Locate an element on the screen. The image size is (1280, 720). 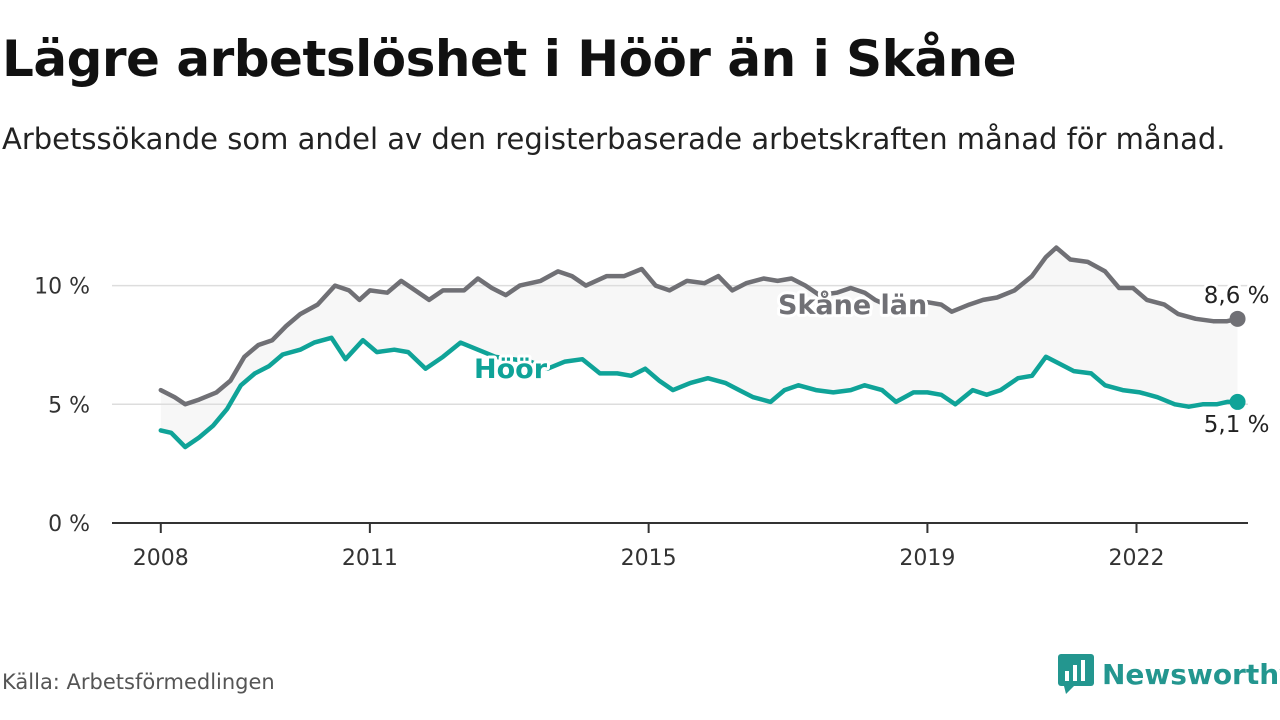
x-tick-label: 2008 is located at coordinates (161, 558).